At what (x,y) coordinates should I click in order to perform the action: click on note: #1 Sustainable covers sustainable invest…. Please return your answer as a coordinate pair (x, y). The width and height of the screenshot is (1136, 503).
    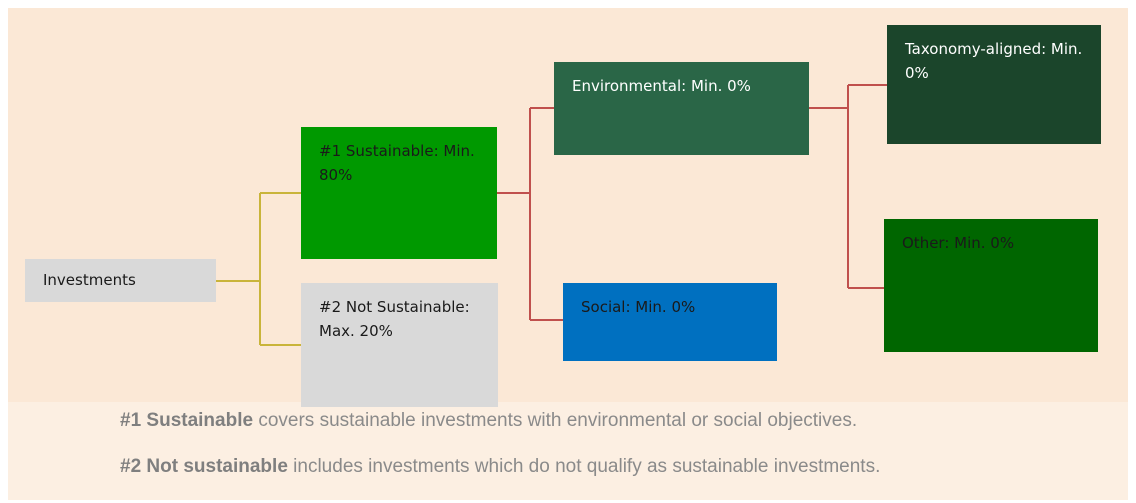
    Looking at the image, I should click on (488, 421).